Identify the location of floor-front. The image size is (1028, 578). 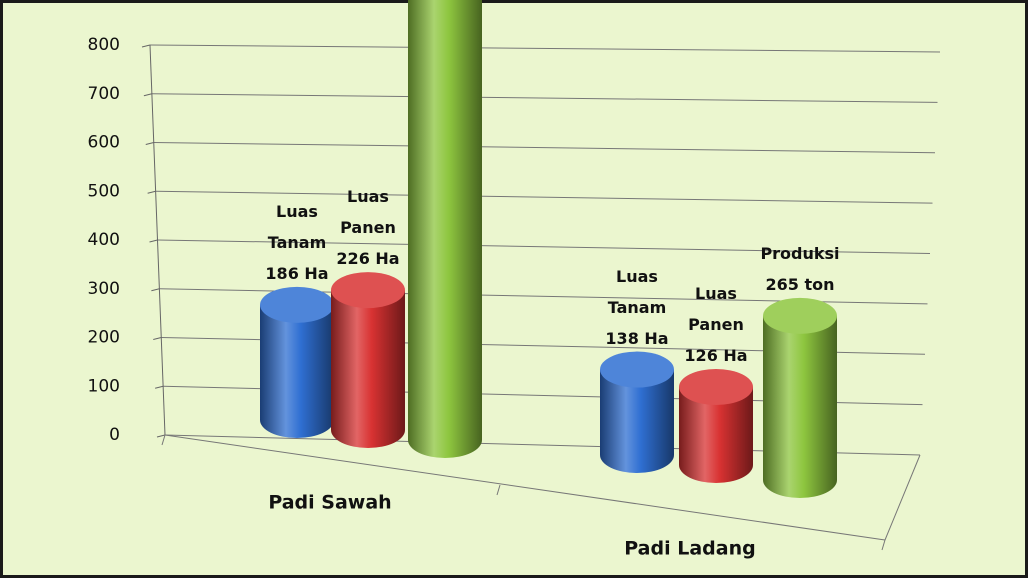
(525, 487).